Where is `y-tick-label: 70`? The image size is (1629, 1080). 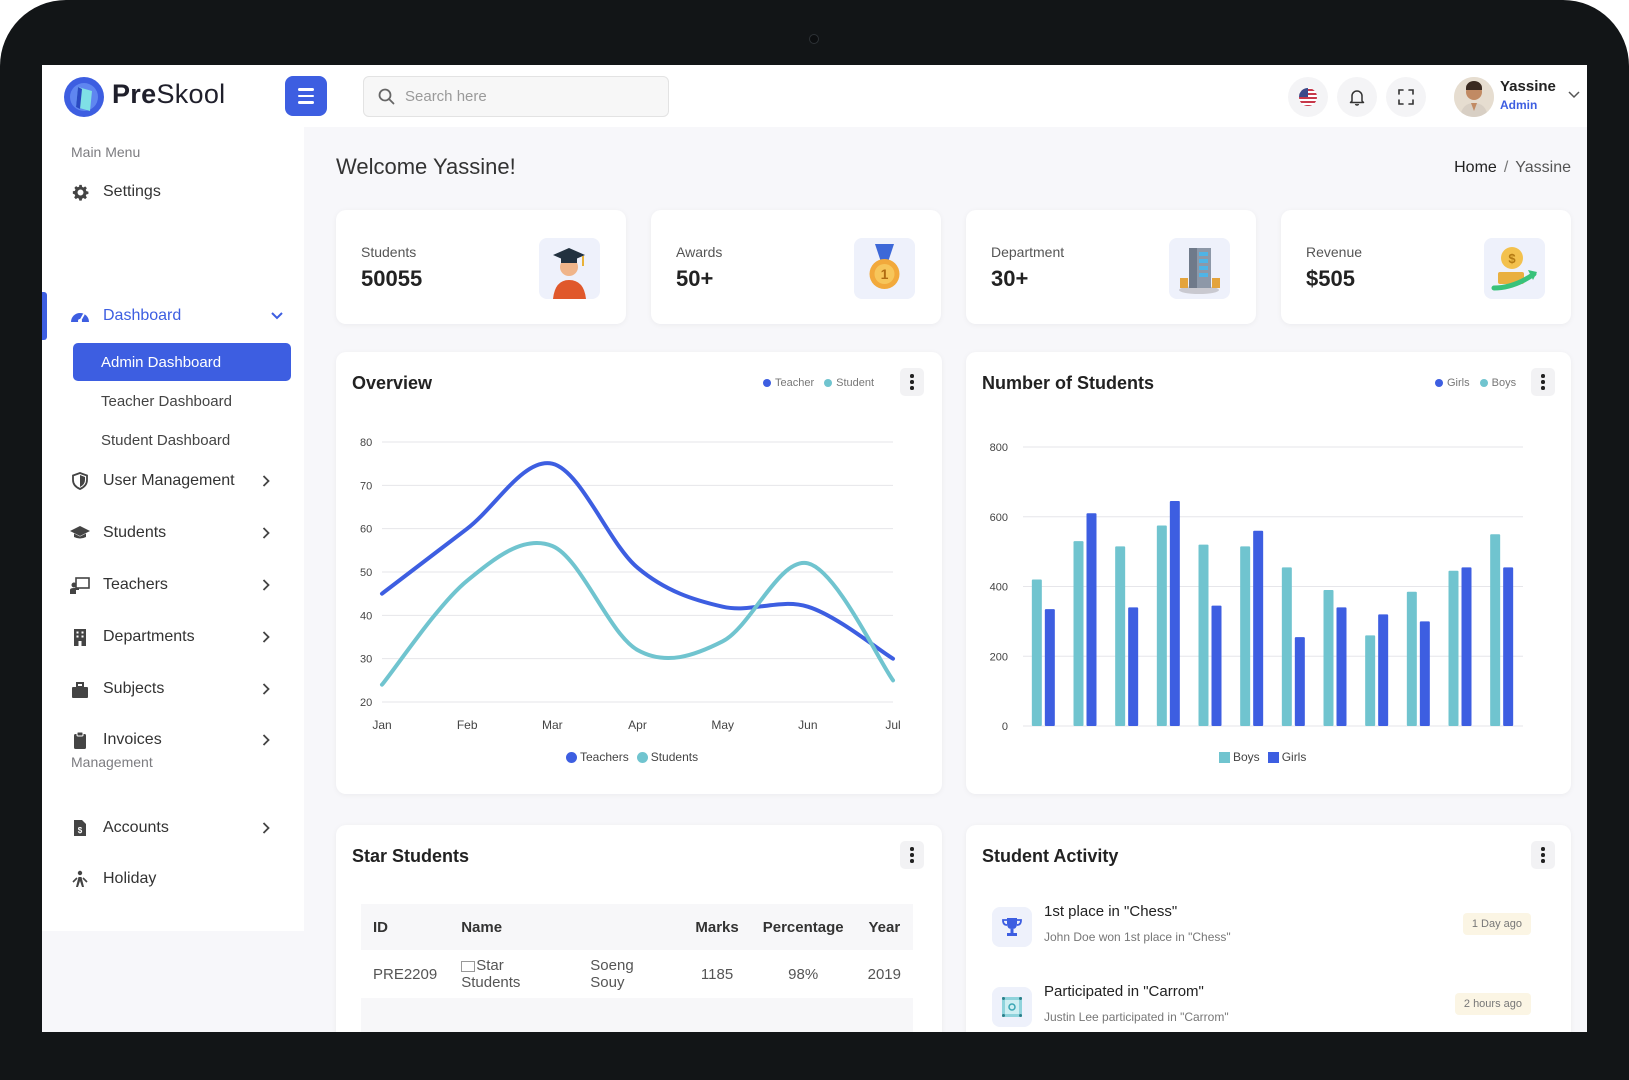
y-tick-label: 70 is located at coordinates (366, 486).